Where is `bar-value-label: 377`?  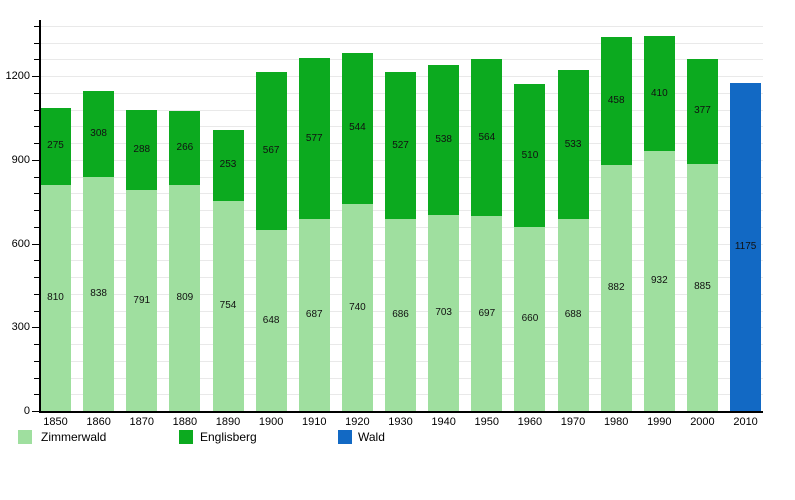 bar-value-label: 377 is located at coordinates (702, 111).